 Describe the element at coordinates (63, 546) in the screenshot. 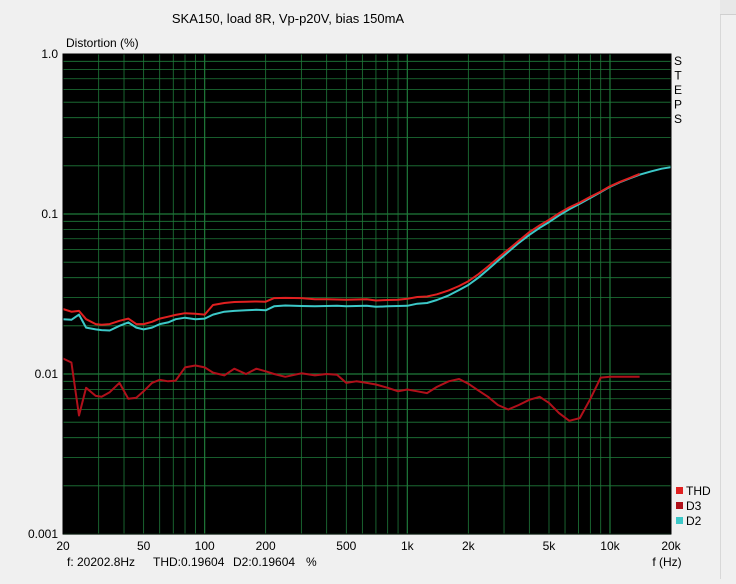

I see `x-tick-label: 20` at that location.